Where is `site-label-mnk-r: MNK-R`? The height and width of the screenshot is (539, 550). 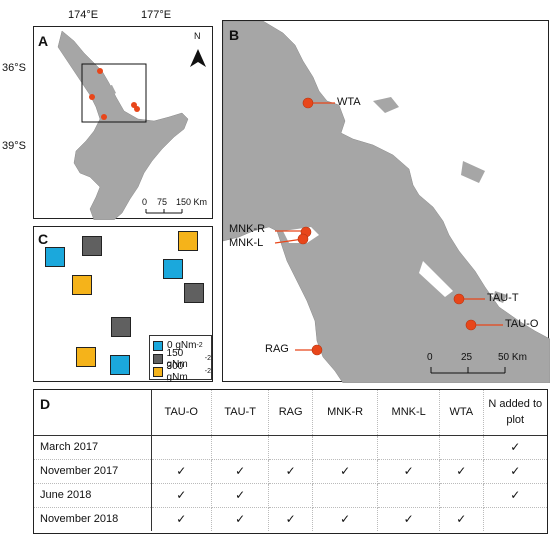
site-label-mnk-r: MNK-R is located at coordinates (247, 229).